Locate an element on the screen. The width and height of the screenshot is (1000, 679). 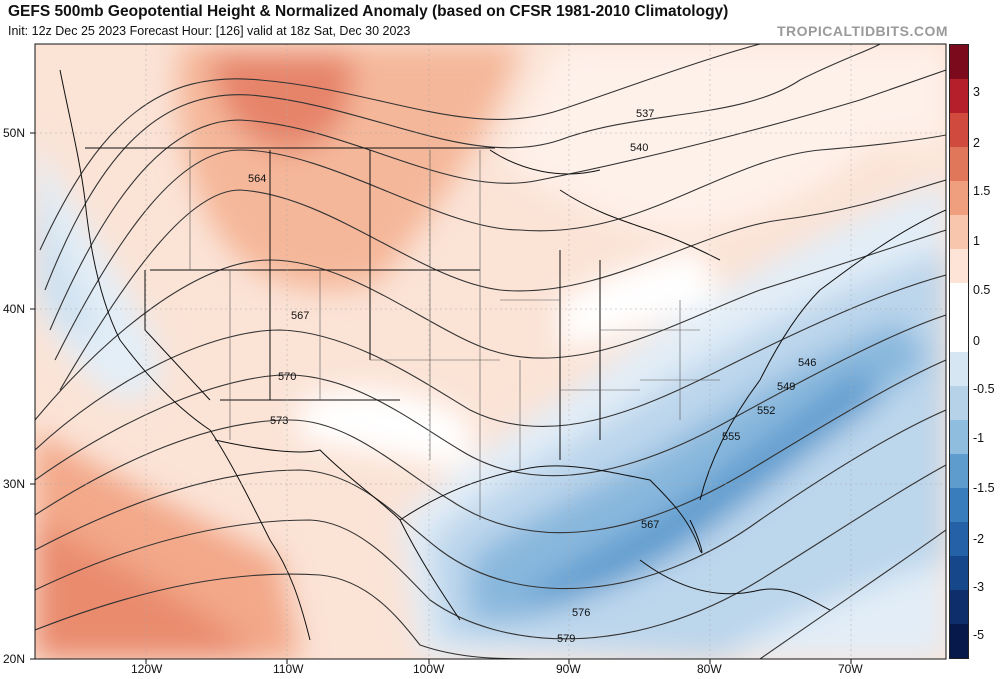
lat-label: 20N is located at coordinates (14, 659).